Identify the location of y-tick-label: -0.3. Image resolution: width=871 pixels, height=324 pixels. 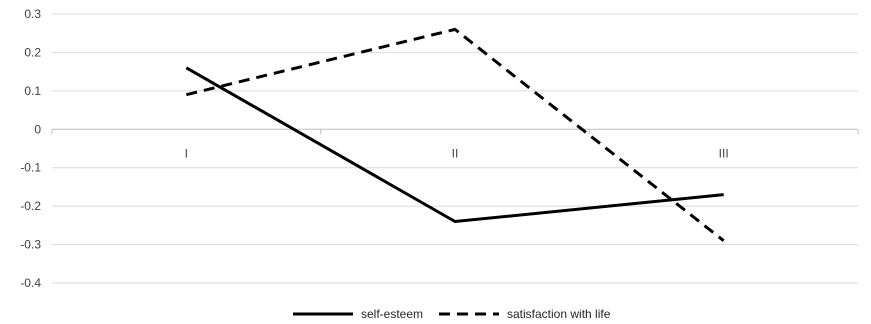
(30, 245).